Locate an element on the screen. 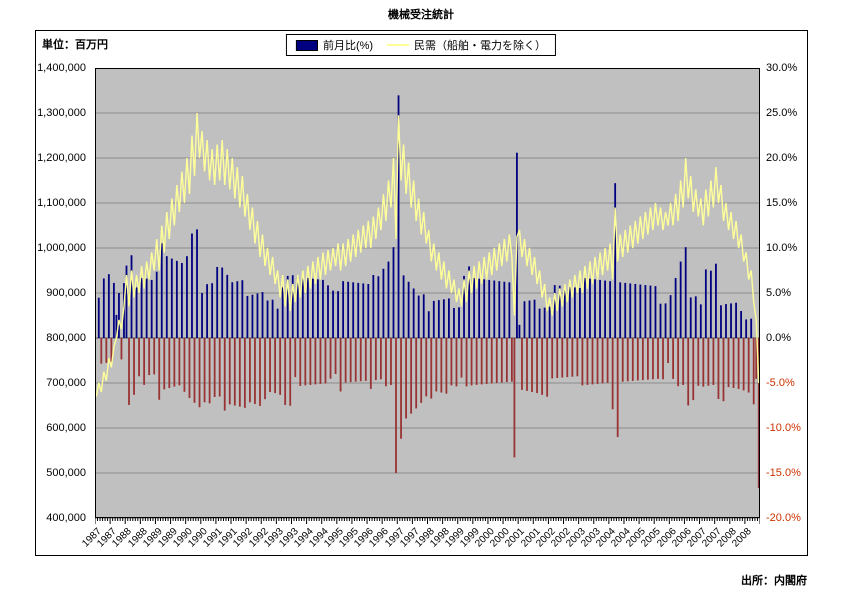 The image size is (842, 595). y-right-tick-label: 0.0% is located at coordinates (779, 338).